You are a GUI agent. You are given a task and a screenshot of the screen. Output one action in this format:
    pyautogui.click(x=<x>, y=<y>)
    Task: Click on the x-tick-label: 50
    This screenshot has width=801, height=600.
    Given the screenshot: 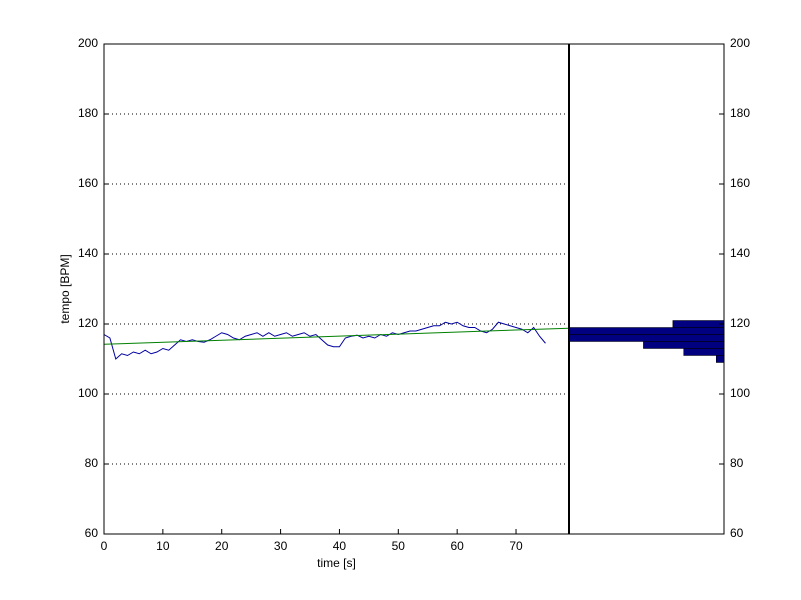 What is the action you would take?
    pyautogui.click(x=399, y=546)
    